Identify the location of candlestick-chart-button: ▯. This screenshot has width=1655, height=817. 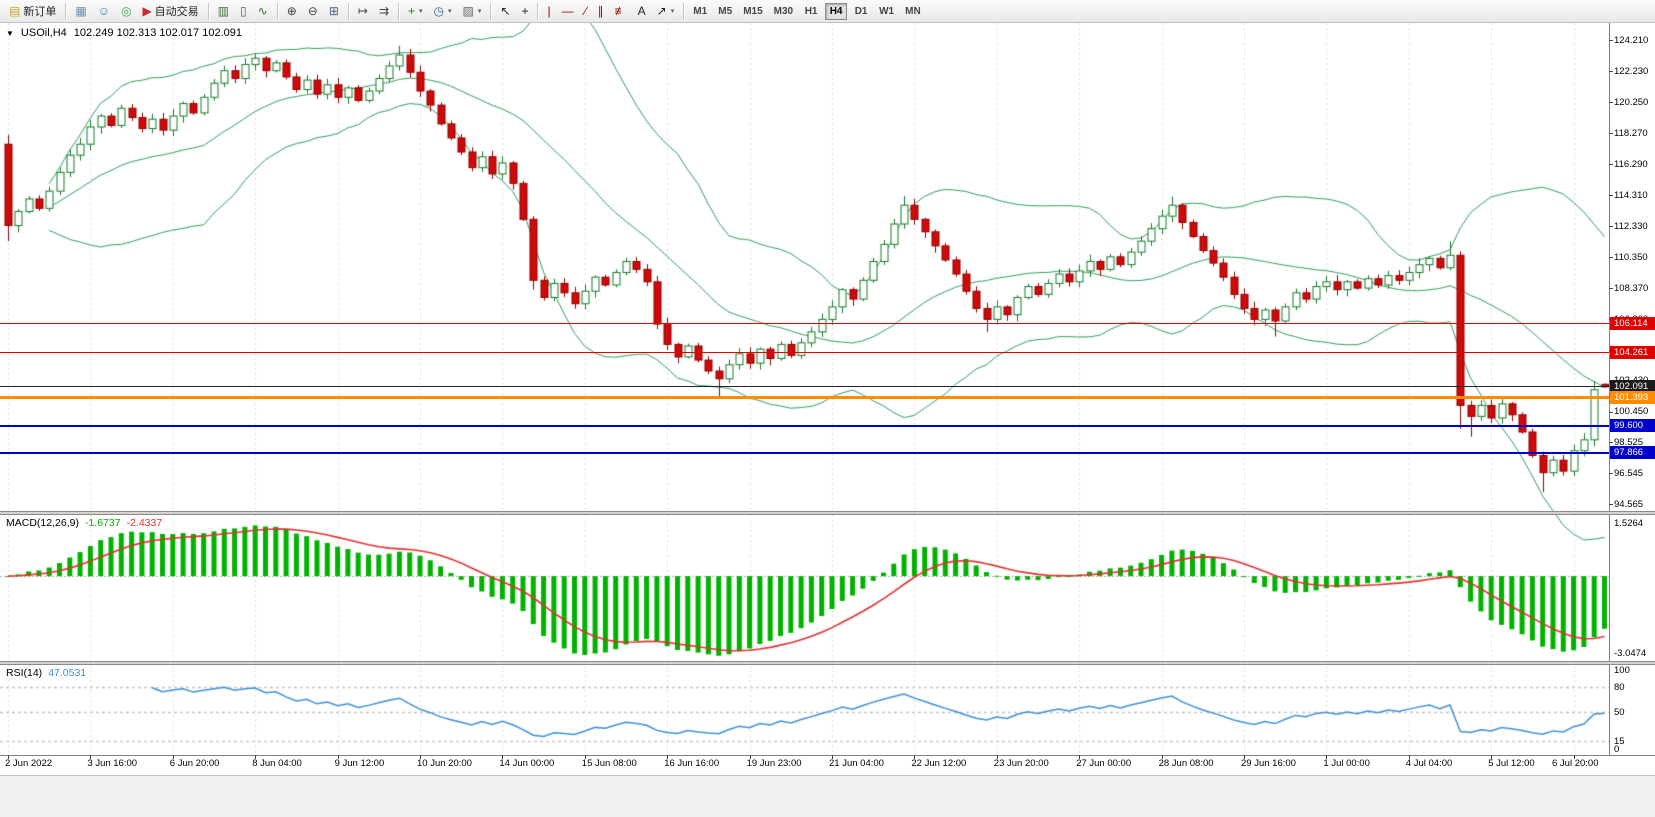
(243, 11).